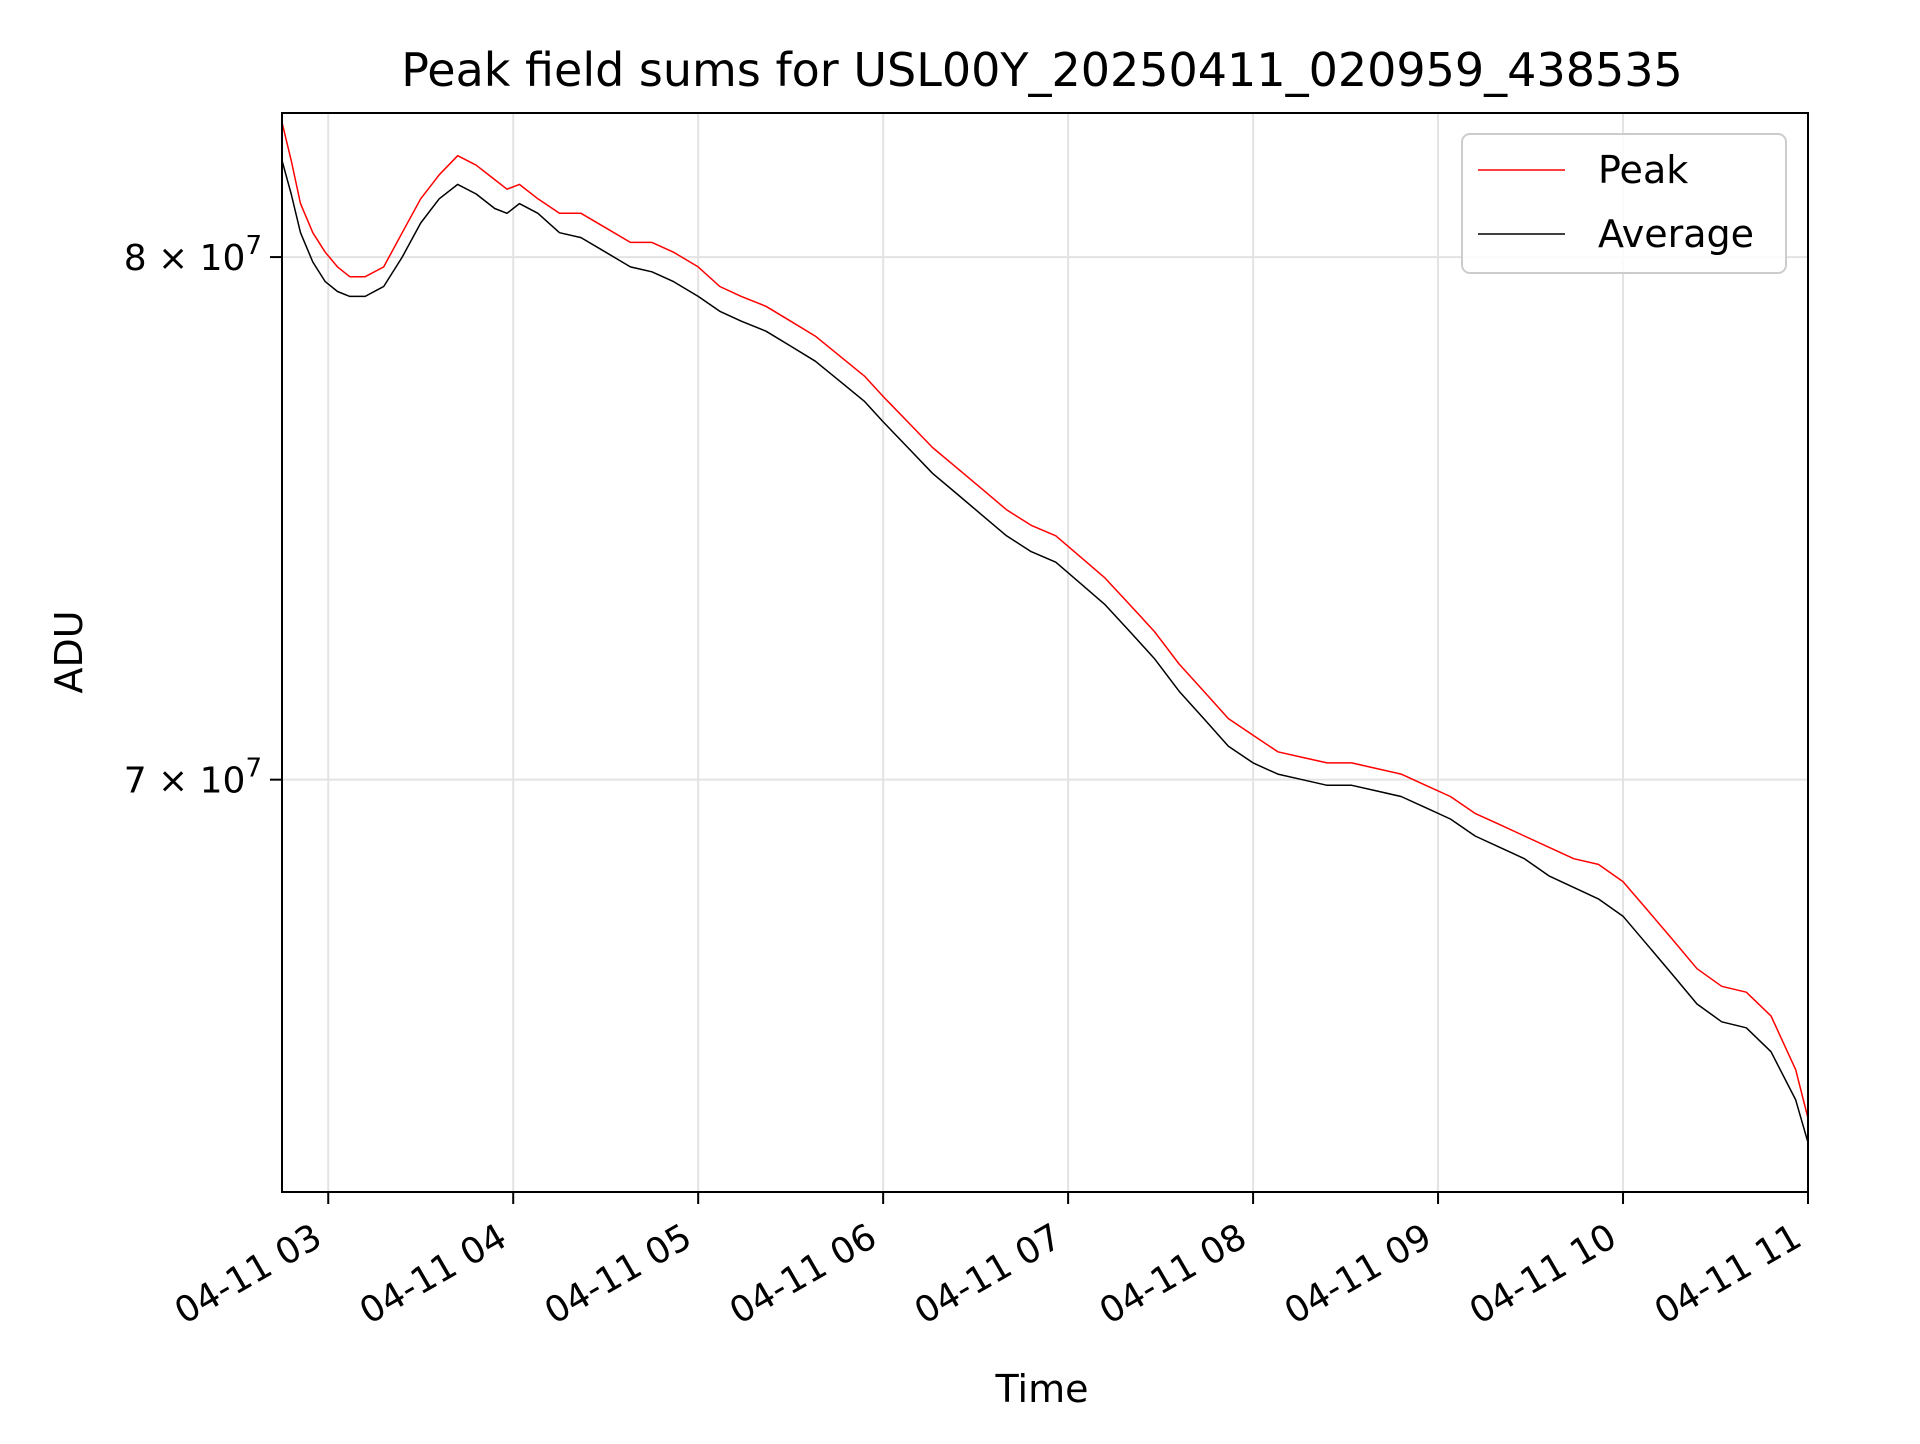  I want to click on y-tick-label: 8 × 107, so click(193, 255).